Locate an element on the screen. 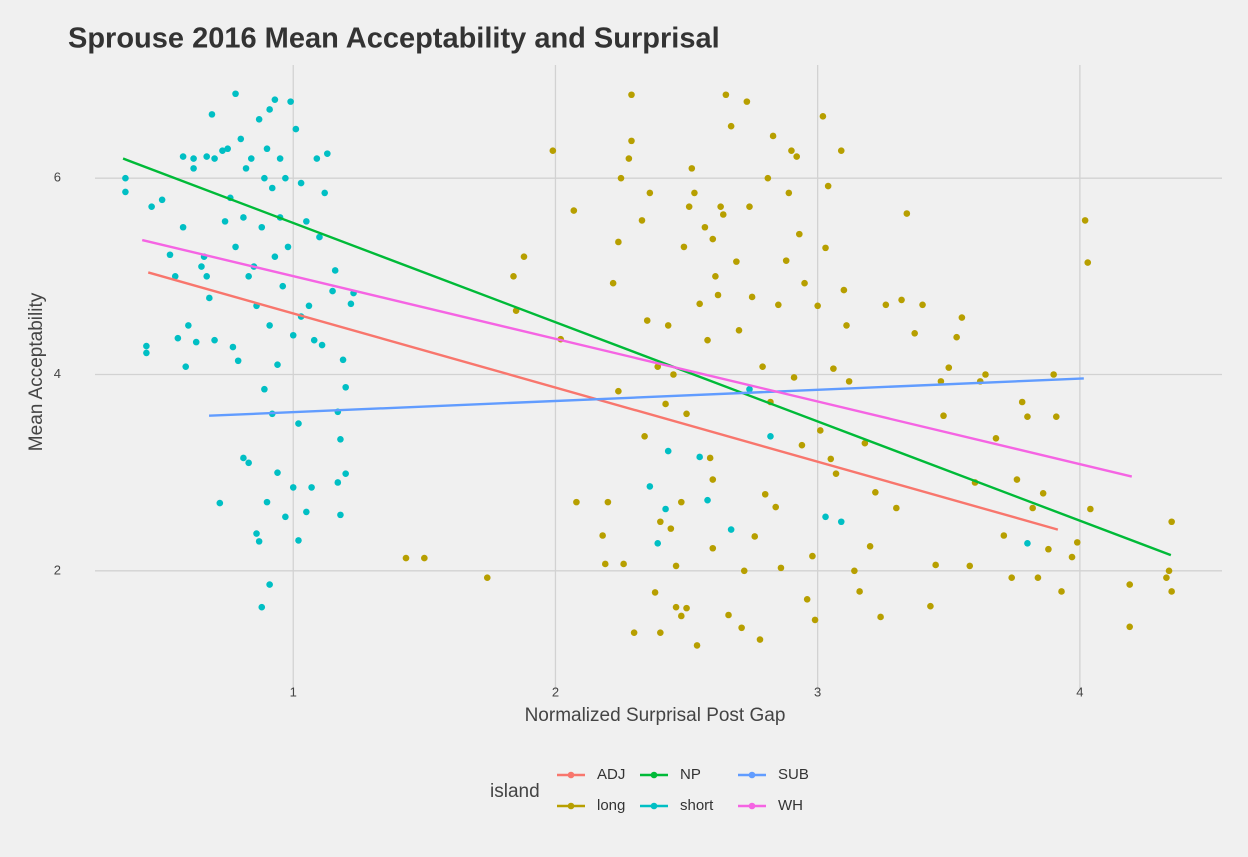  legend-label: ADJ is located at coordinates (611, 774).